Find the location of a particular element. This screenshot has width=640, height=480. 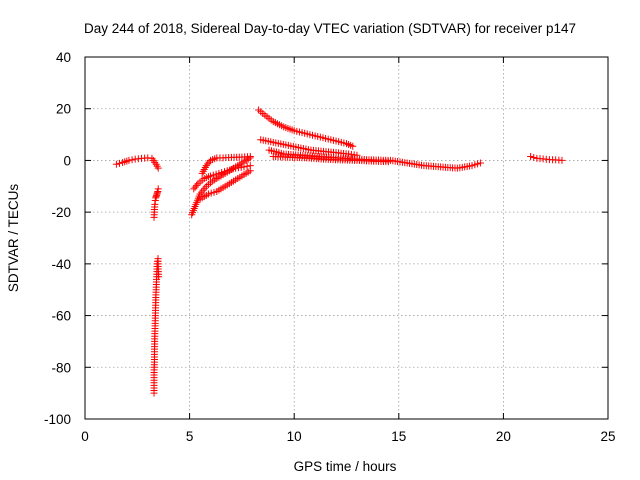

y-tick-label: 20 is located at coordinates (63, 109).